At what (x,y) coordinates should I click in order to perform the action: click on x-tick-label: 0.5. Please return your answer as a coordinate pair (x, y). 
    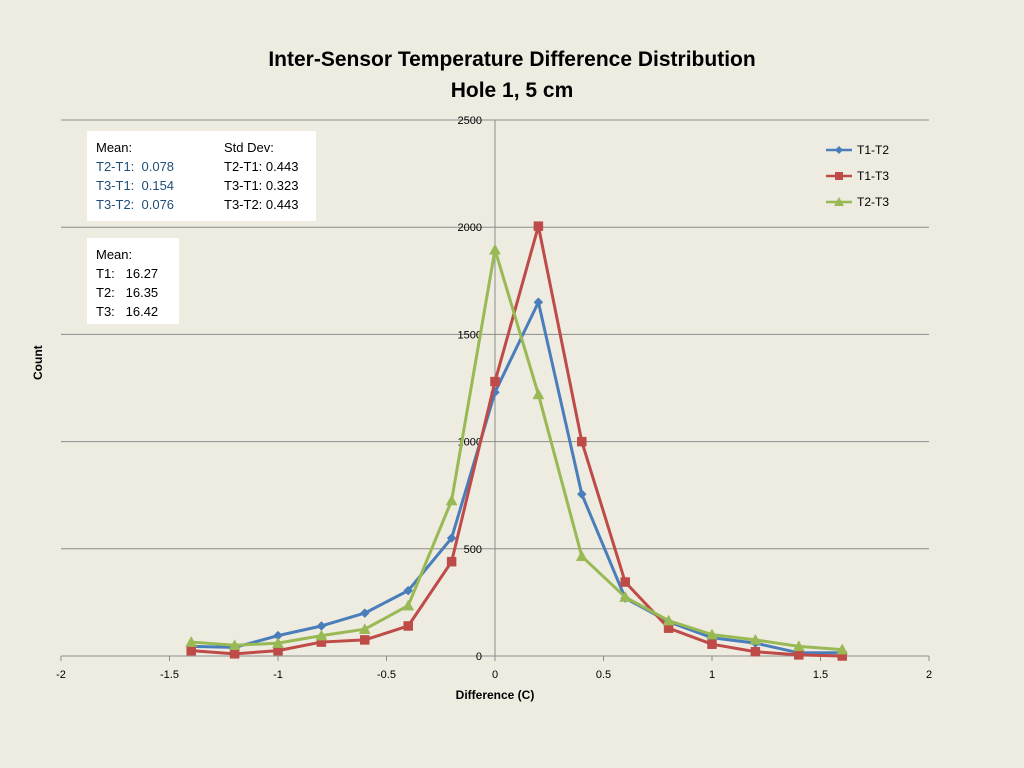
    Looking at the image, I should click on (603, 675).